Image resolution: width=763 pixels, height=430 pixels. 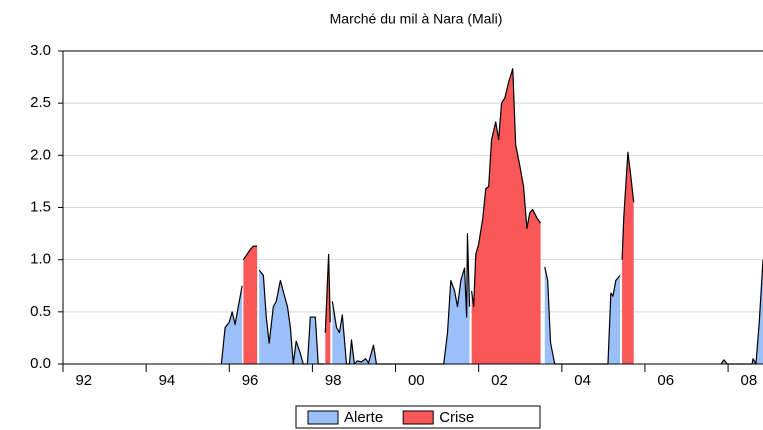 What do you see at coordinates (40, 102) in the screenshot?
I see `y-tick-label: 2.5` at bounding box center [40, 102].